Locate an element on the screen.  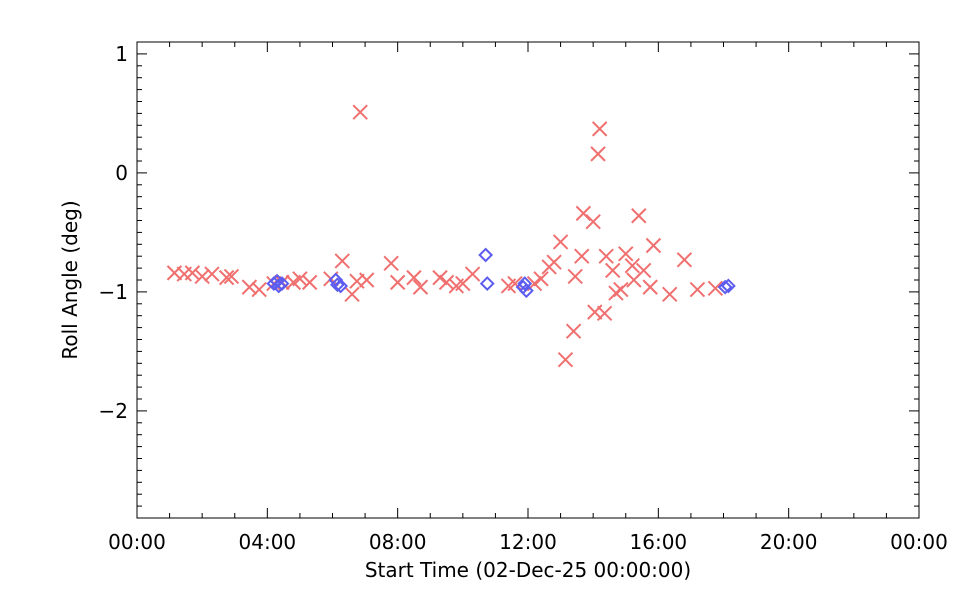
y-tick-label: 0 is located at coordinates (121, 173).